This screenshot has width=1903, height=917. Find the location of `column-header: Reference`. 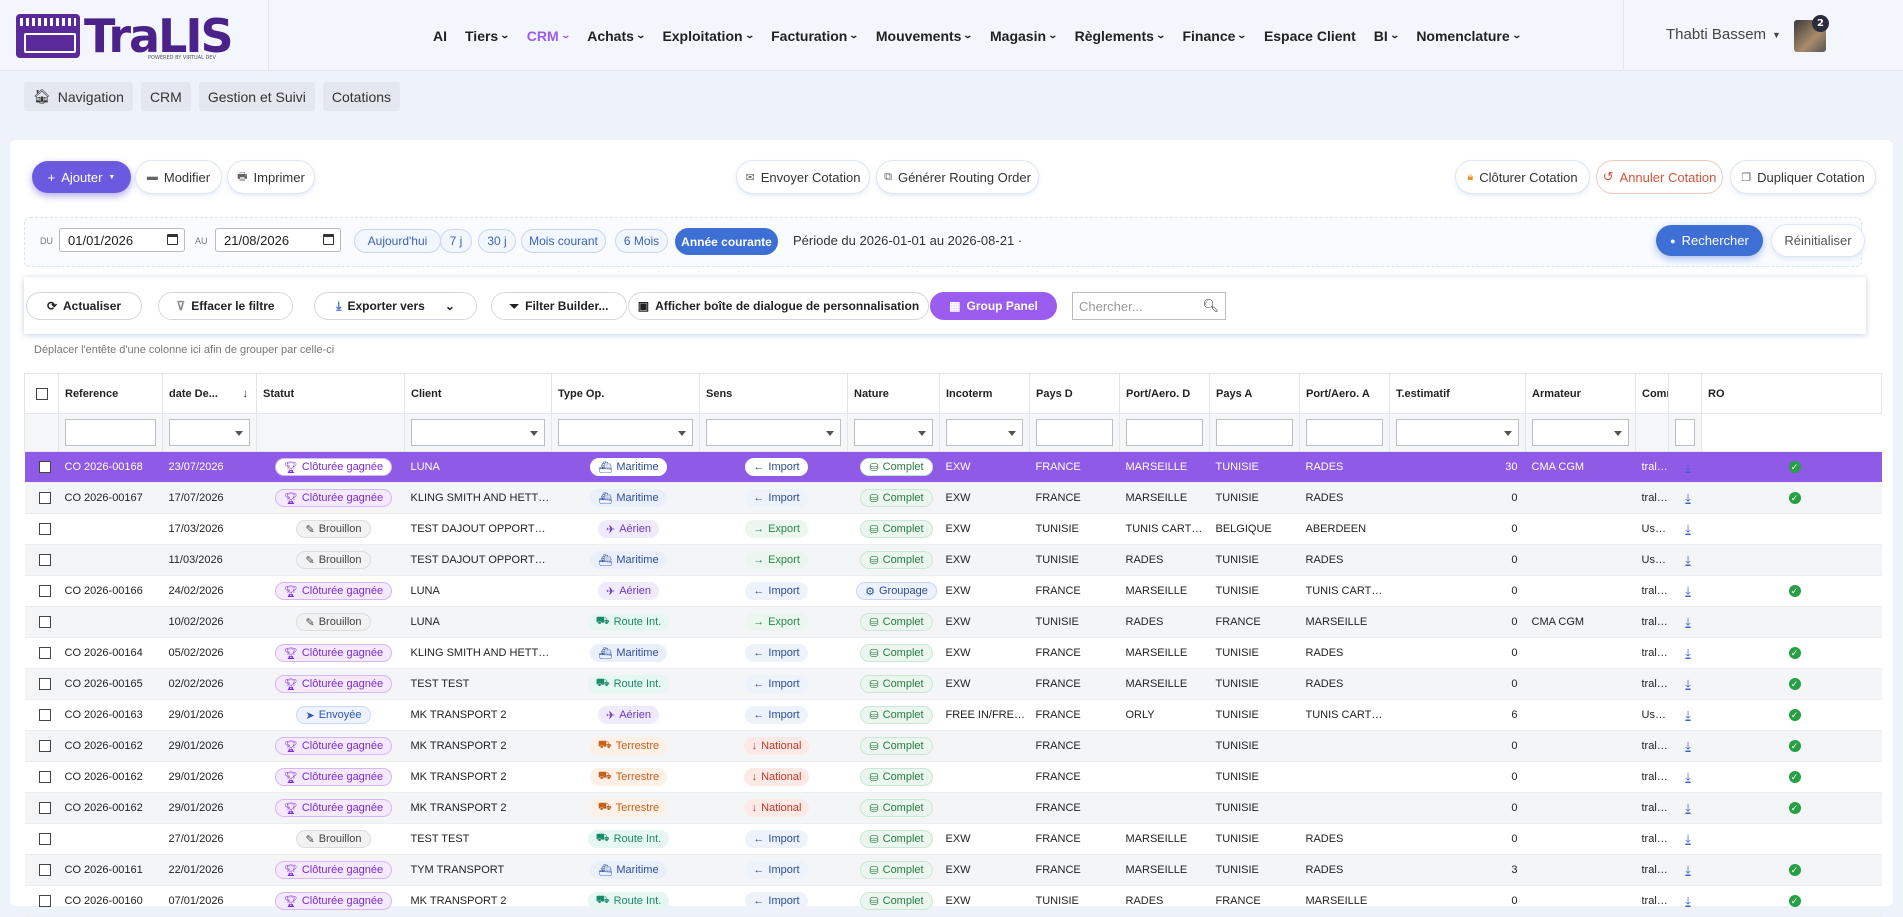

column-header: Reference is located at coordinates (110, 393).